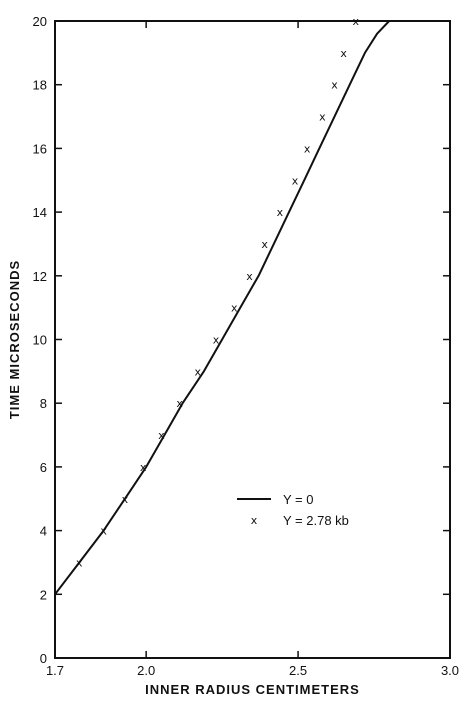 The width and height of the screenshot is (474, 707). Describe the element at coordinates (298, 499) in the screenshot. I see `legend-label-series-0: Y = 0` at that location.